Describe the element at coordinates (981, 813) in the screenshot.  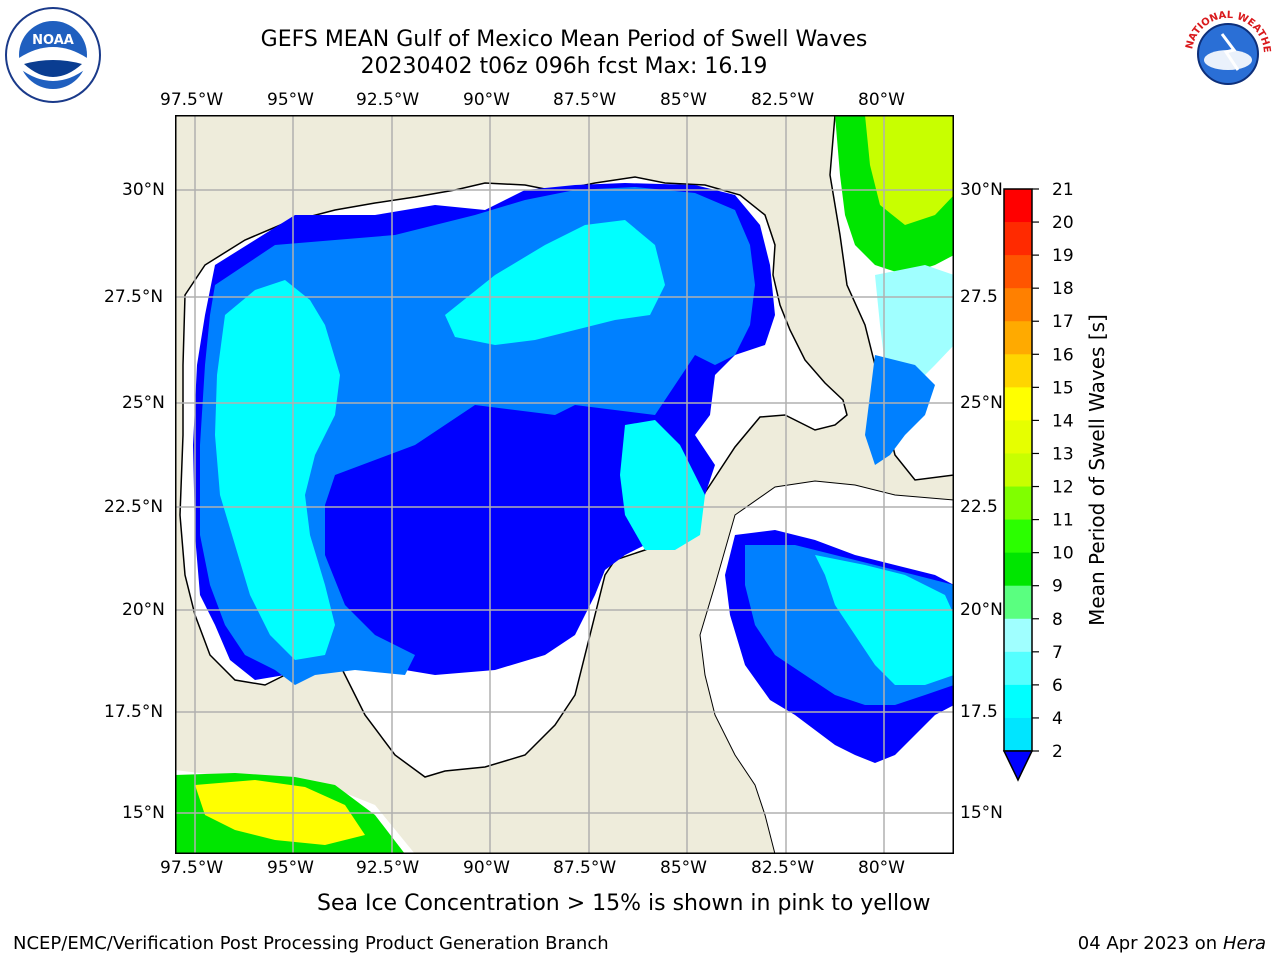
I see `lat-tick-right: 15°N` at that location.